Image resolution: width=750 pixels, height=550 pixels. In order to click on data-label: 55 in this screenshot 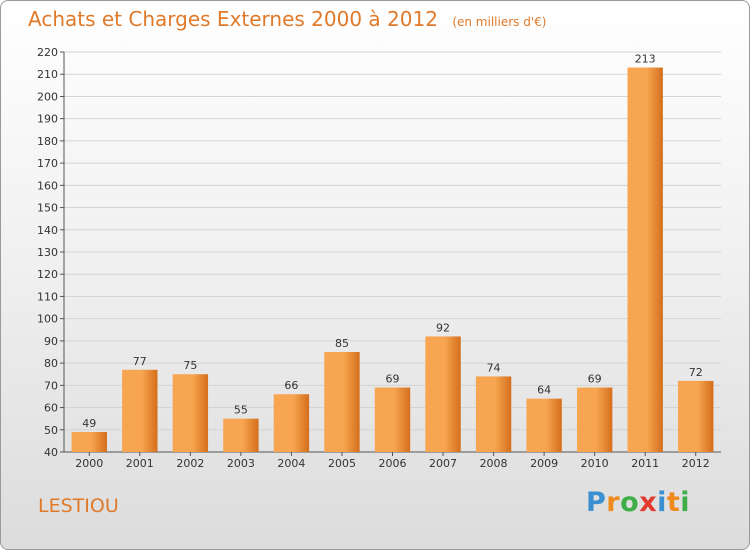, I will do `click(241, 410)`.